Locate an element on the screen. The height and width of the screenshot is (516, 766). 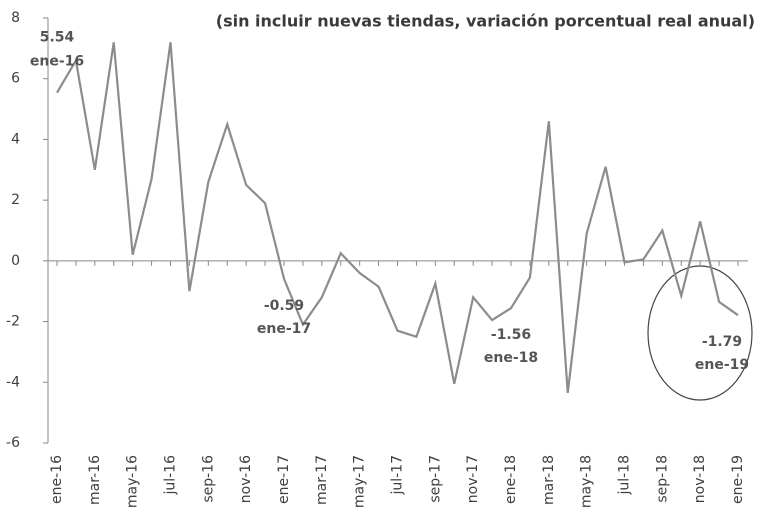
x-tick-label: jul-18 is located at coordinates (625, 475).